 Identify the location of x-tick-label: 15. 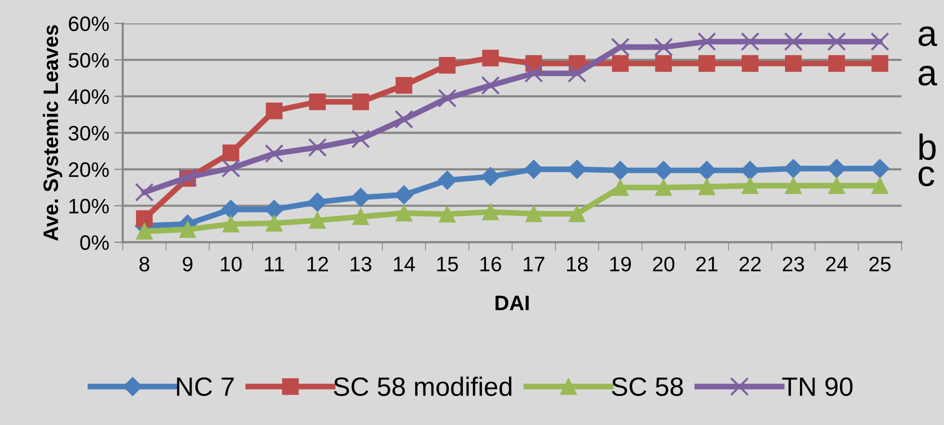
(447, 264).